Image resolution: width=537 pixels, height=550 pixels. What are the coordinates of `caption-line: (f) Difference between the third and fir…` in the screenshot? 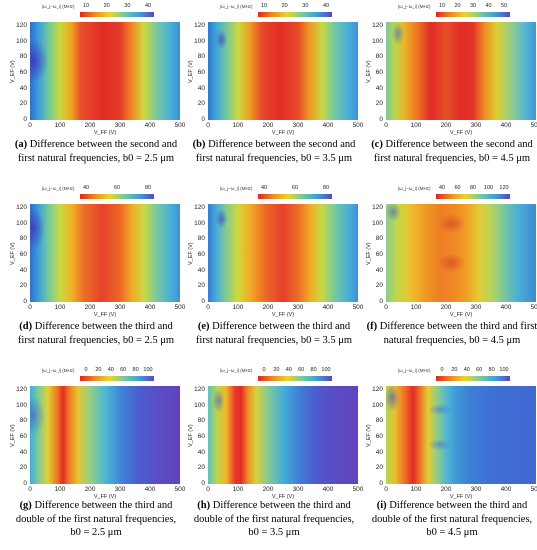 It's located at (451, 327).